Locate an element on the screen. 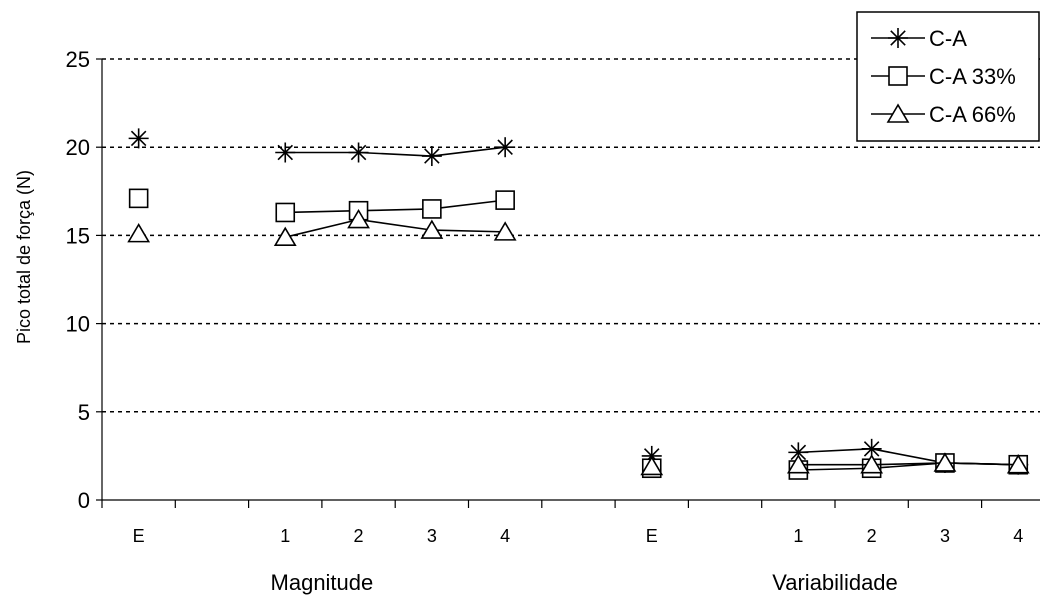 The height and width of the screenshot is (599, 1040). y-axis-title: Pico total de força (N) is located at coordinates (24, 257).